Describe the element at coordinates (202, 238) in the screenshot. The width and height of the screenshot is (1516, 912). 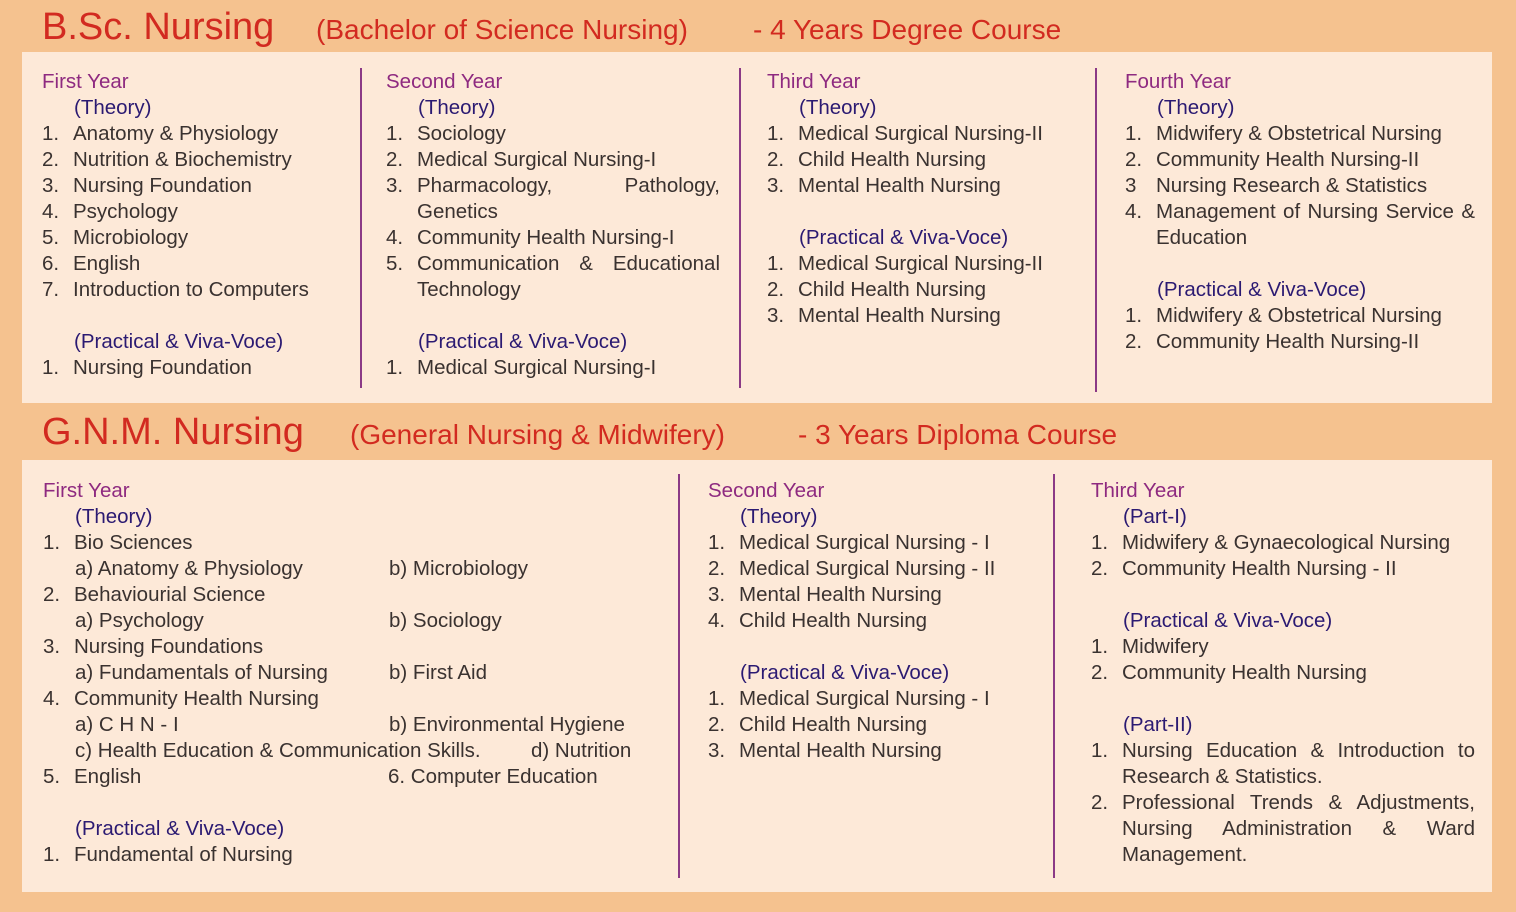
I see `subject-item: 5. Microbiology` at that location.